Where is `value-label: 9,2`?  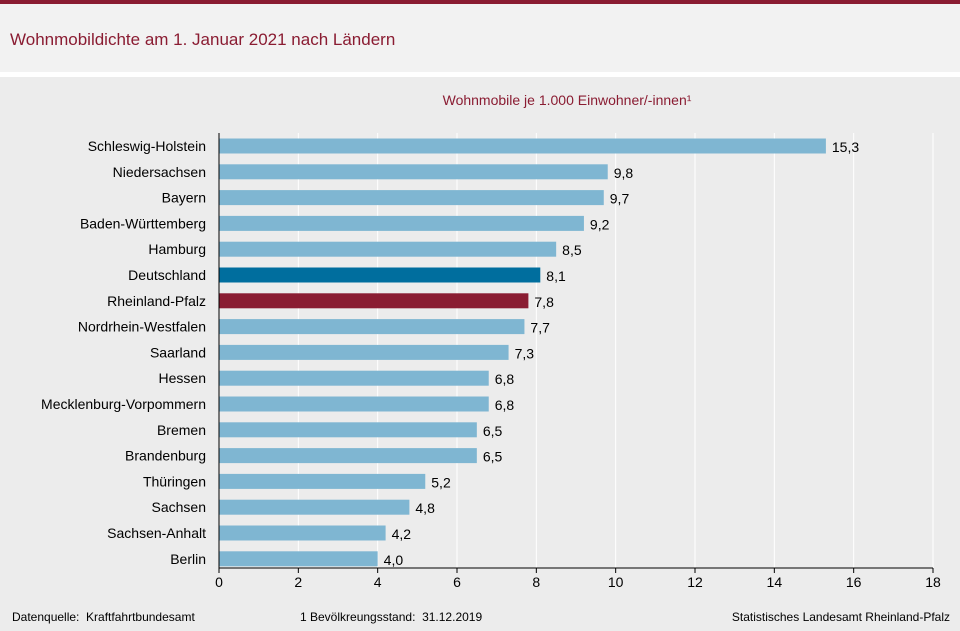
value-label: 9,2 is located at coordinates (600, 224).